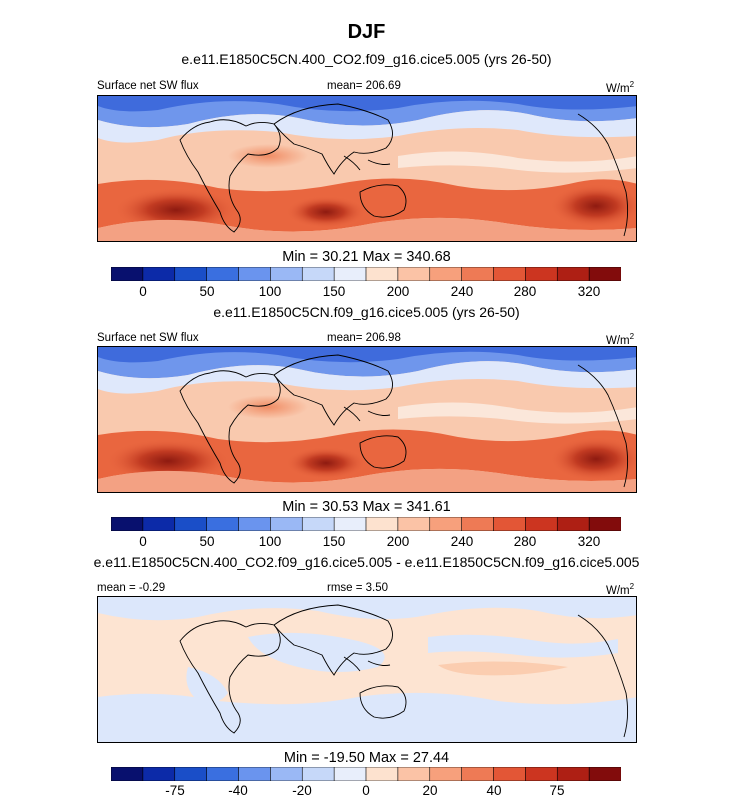  I want to click on panel3-coast-islands, so click(367, 664).